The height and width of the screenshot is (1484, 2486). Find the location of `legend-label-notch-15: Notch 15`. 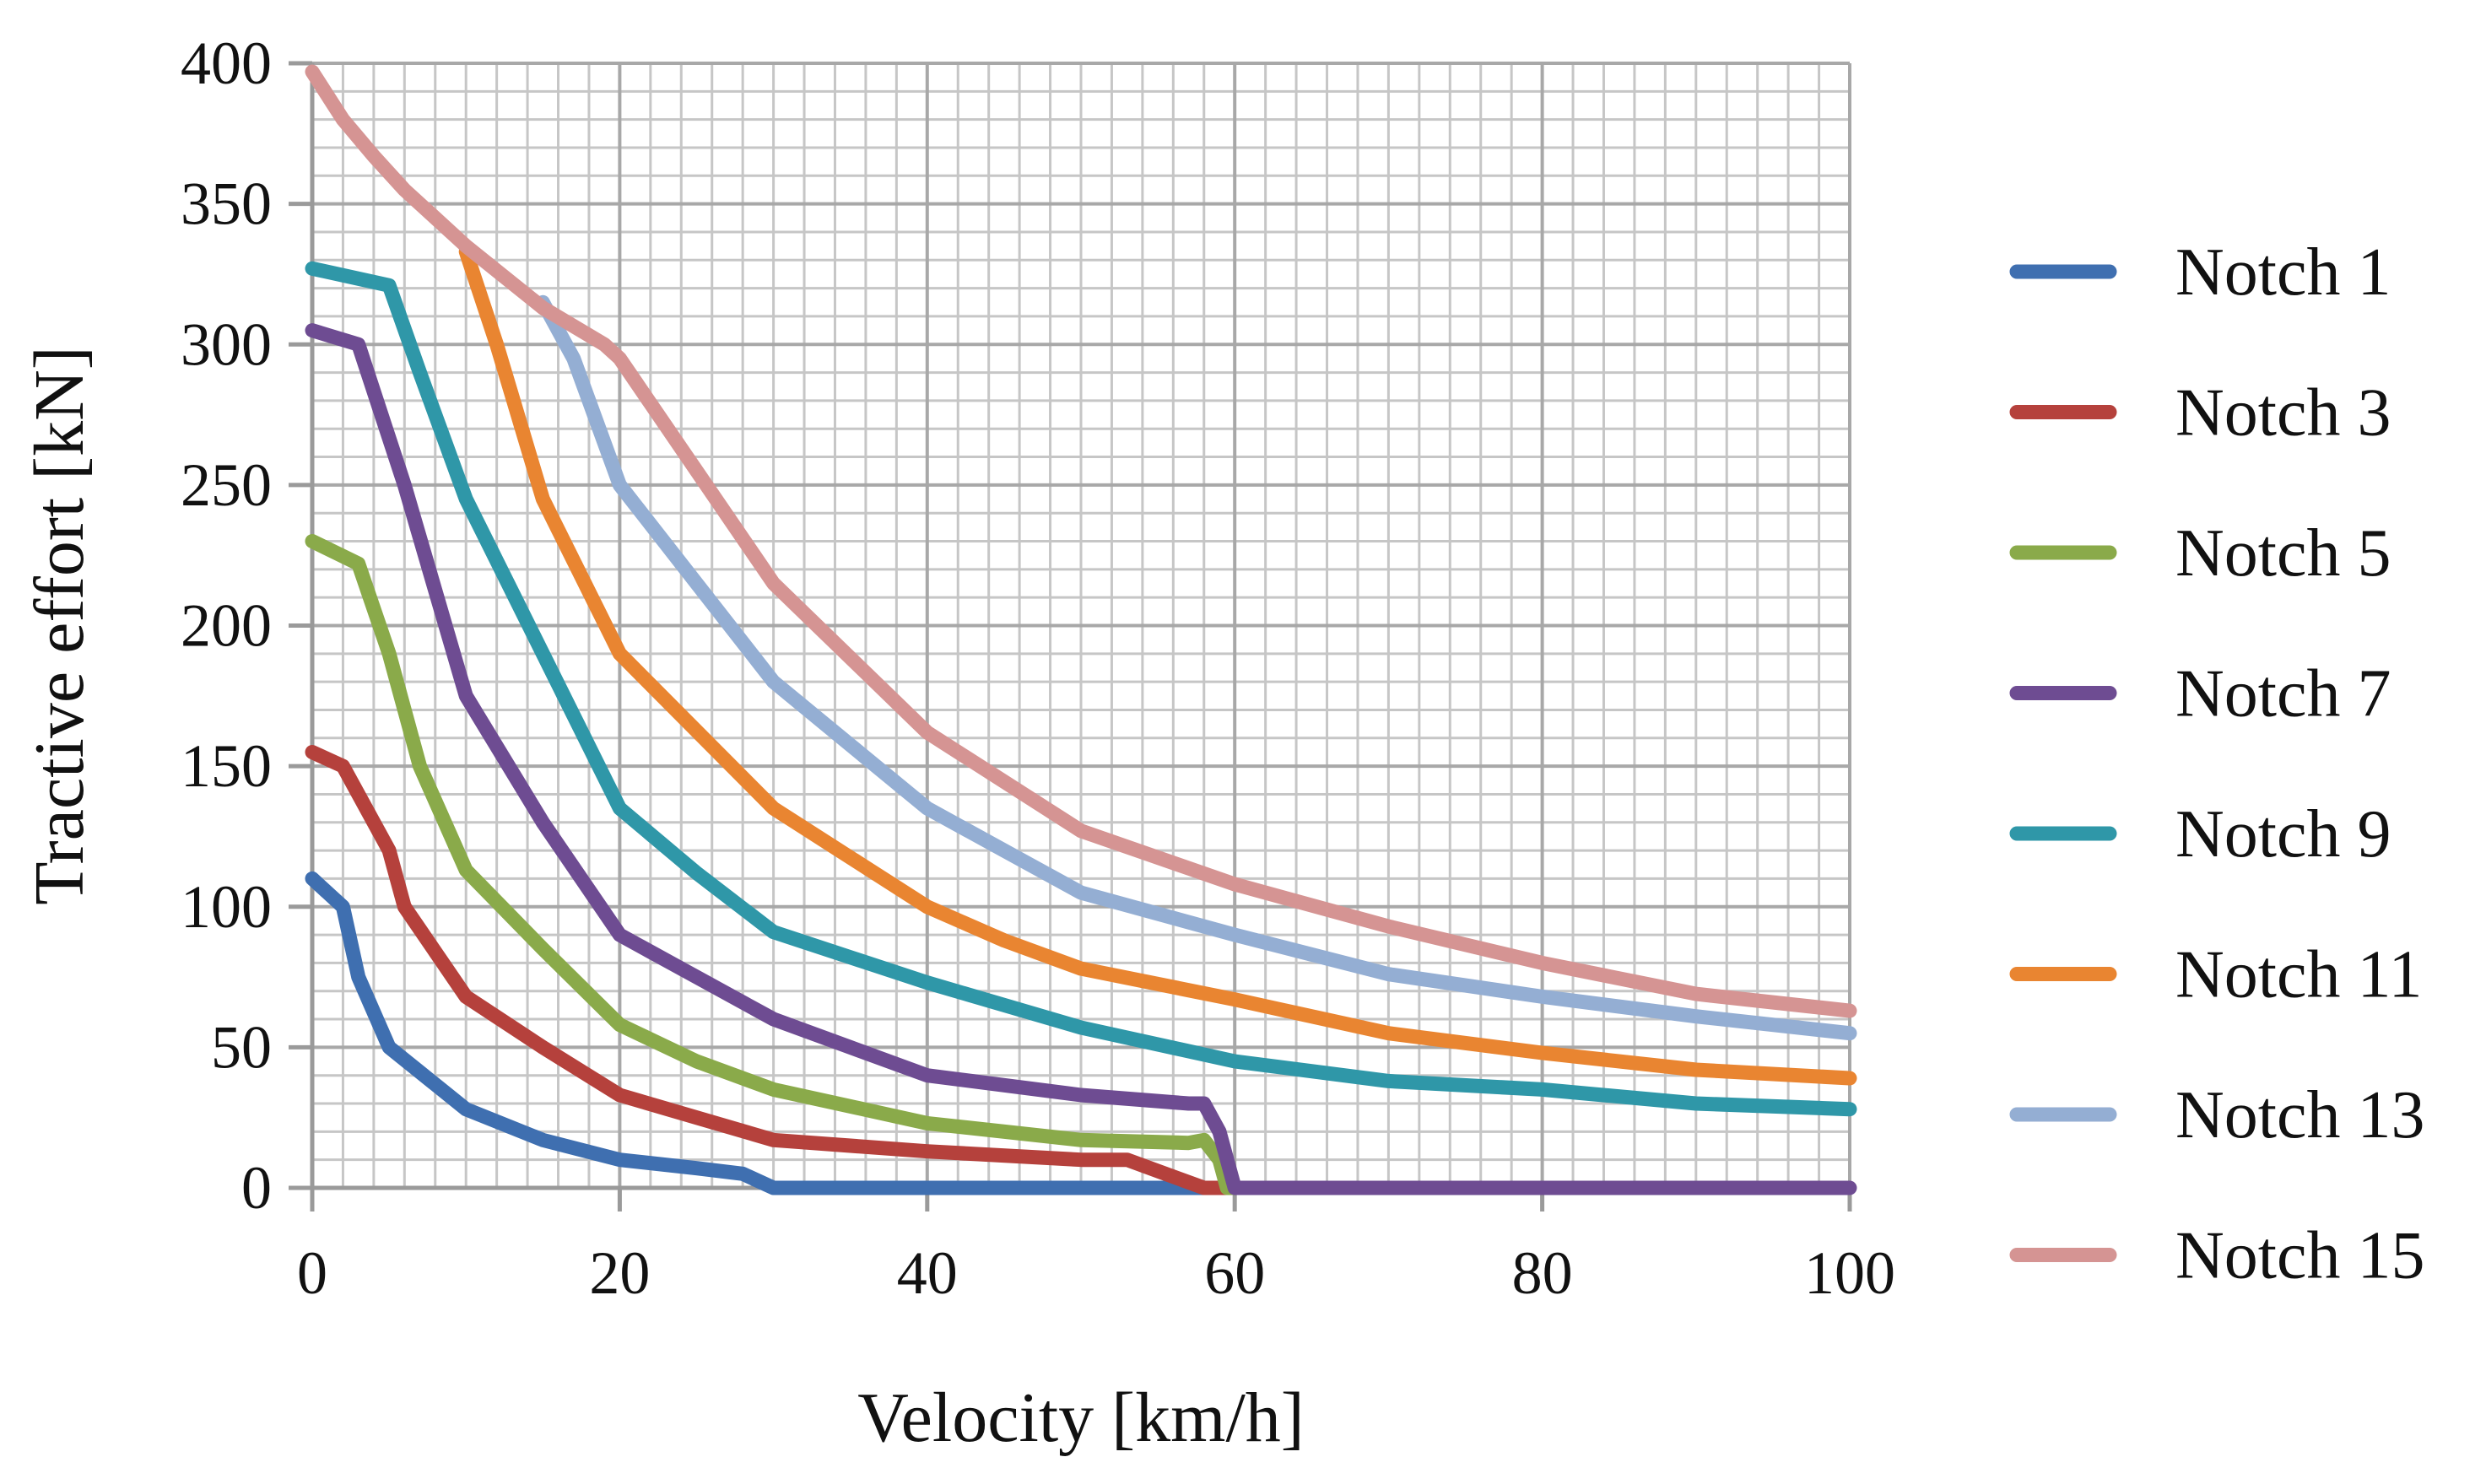

legend-label-notch-15: Notch 15 is located at coordinates (2300, 1256).